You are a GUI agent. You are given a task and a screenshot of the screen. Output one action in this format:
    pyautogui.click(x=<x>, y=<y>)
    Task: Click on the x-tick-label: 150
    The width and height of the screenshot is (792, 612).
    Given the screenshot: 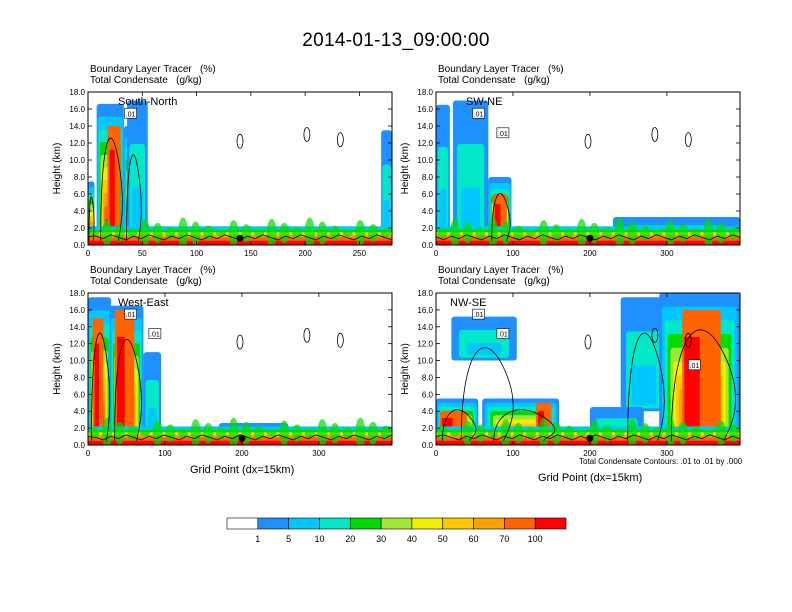 What is the action you would take?
    pyautogui.click(x=251, y=253)
    